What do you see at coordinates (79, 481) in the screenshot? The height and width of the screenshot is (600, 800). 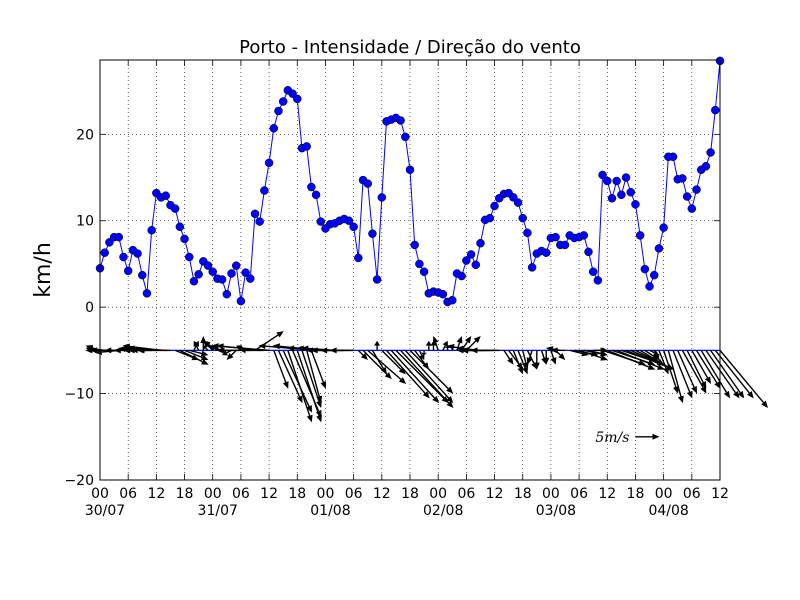 I see `y-tick-label: −20` at bounding box center [79, 481].